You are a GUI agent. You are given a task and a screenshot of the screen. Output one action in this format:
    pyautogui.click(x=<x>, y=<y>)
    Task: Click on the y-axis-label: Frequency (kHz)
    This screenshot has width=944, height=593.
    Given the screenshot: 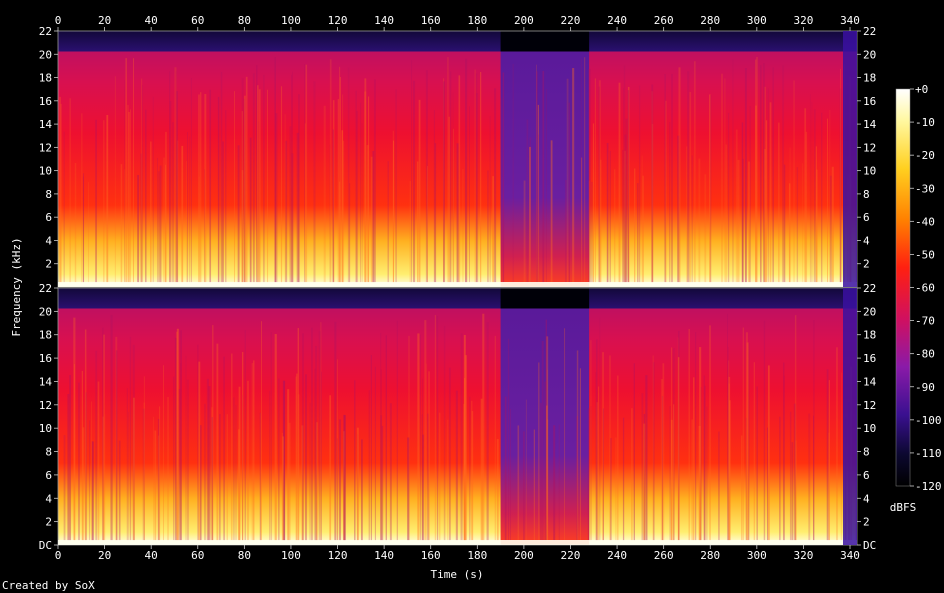 What is the action you would take?
    pyautogui.click(x=16, y=286)
    